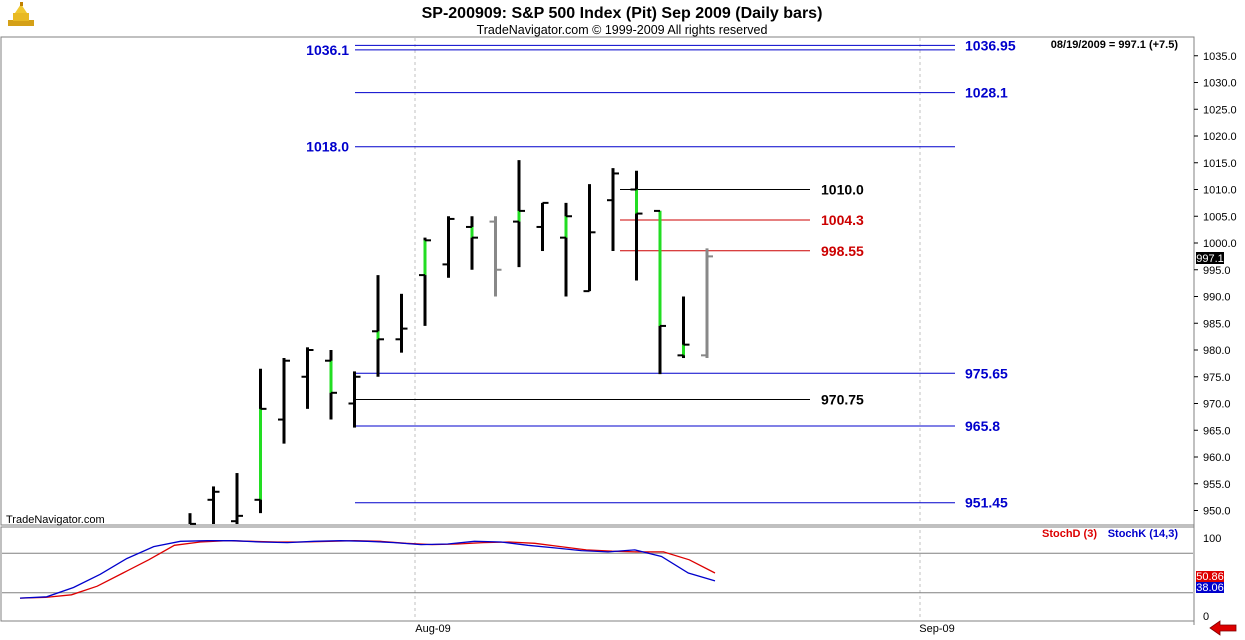 This screenshot has height=640, width=1245. Describe the element at coordinates (1222, 628) in the screenshot. I see `scroll-left-arrow-icon` at that location.